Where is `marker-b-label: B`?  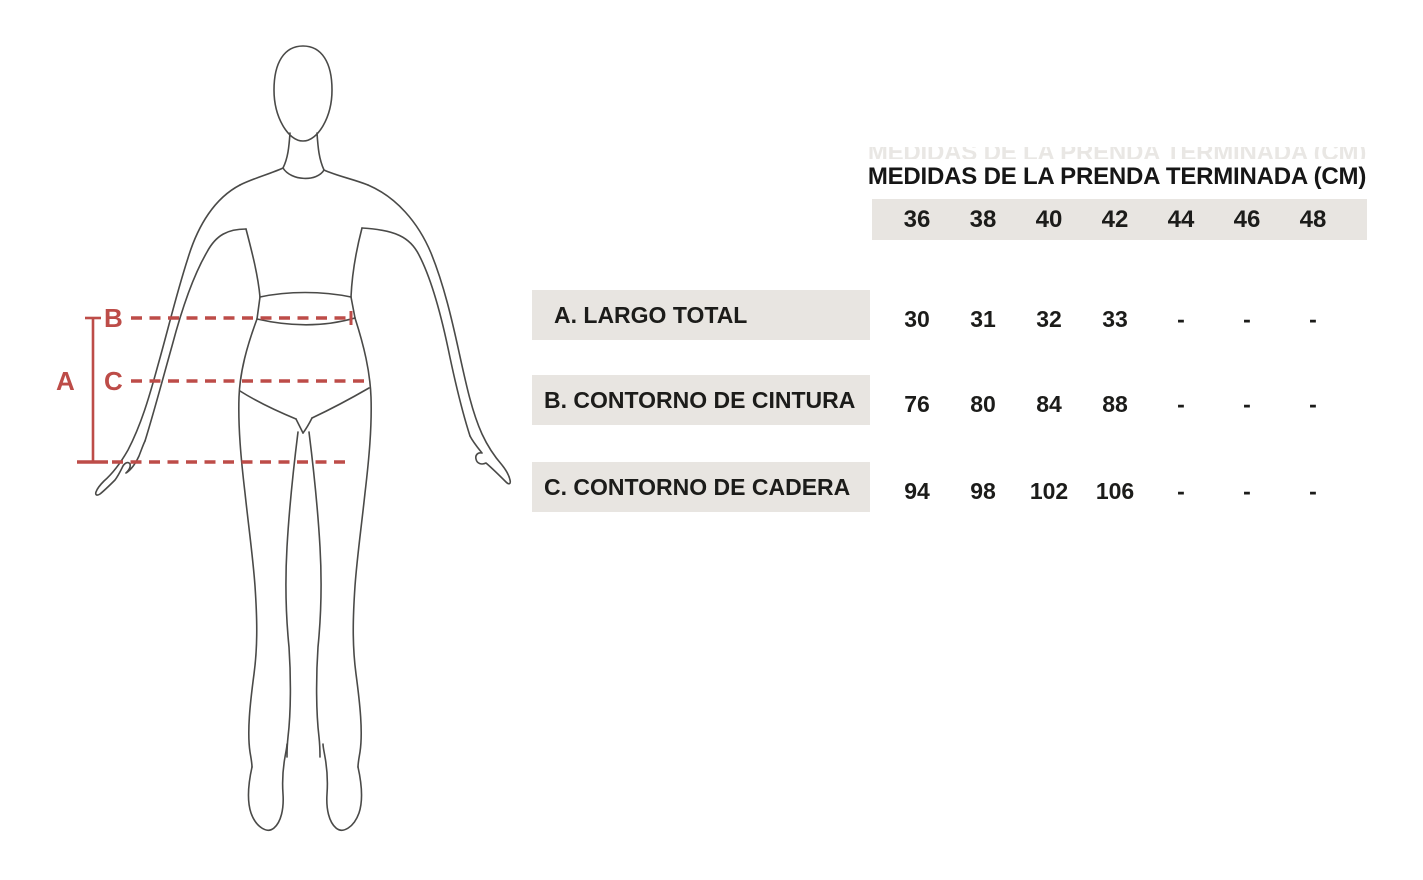
marker-b-label: B is located at coordinates (113, 318).